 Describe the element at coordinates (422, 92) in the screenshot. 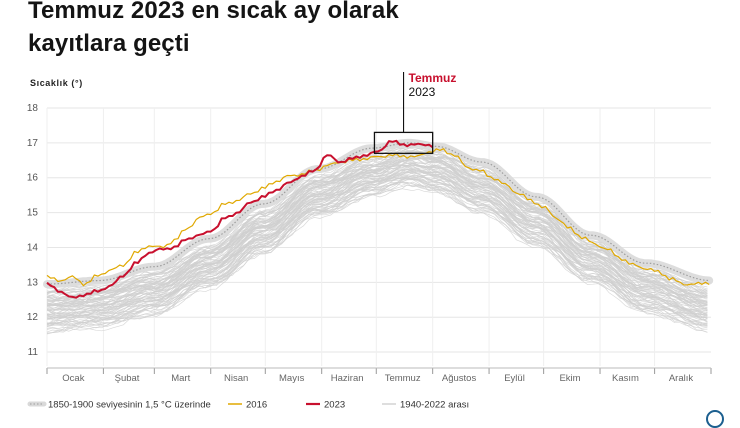

I see `annotation-year-label: 2023` at that location.